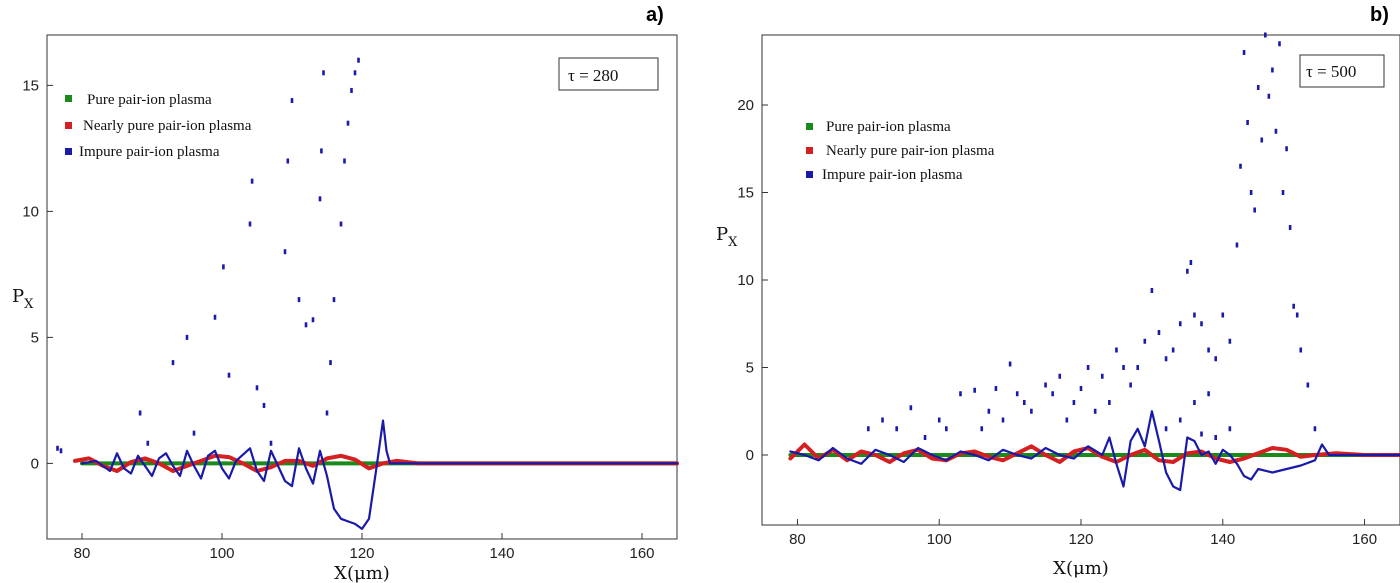  I want to click on panel-a-xtick-label: 80, so click(82, 553).